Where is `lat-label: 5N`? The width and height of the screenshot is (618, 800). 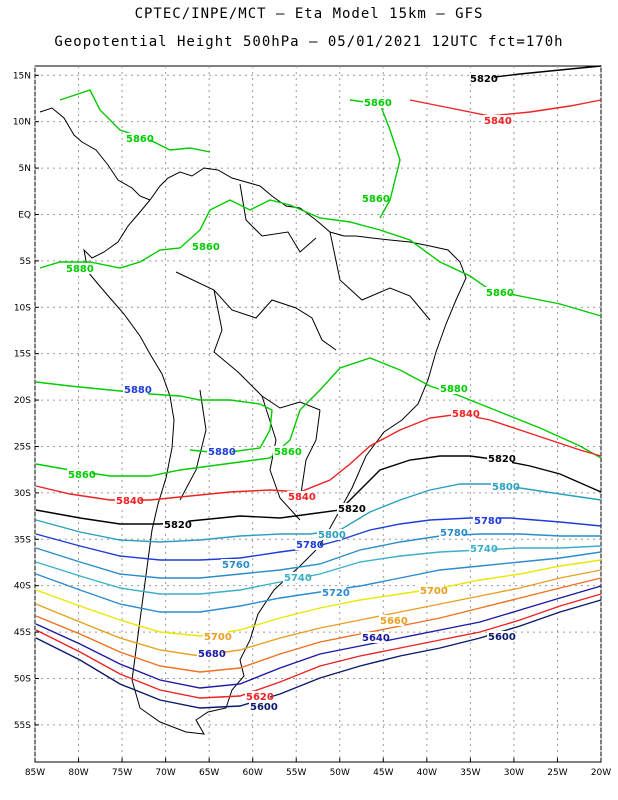
lat-label: 5N is located at coordinates (25, 169).